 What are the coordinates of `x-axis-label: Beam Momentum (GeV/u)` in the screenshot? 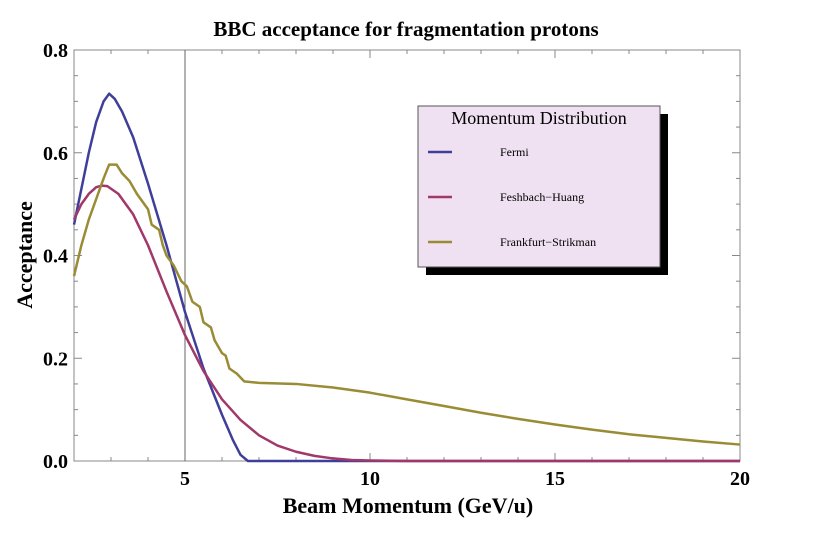 It's located at (408, 505).